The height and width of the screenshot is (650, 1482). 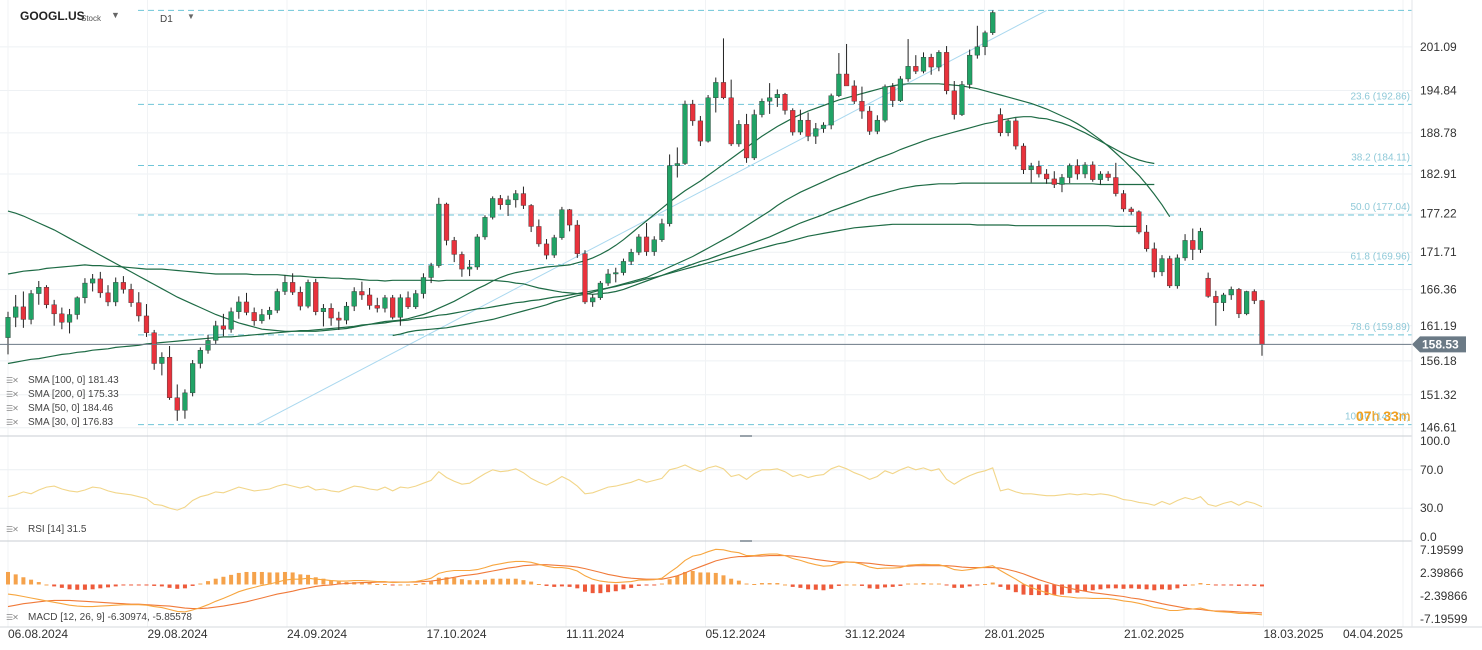 What do you see at coordinates (1373, 634) in the screenshot?
I see `date-axis-tick: 04.04.2025` at bounding box center [1373, 634].